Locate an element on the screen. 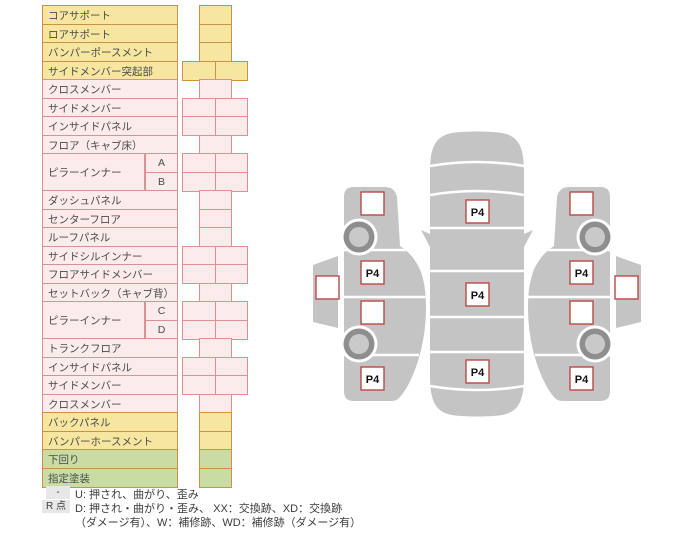  car-top-view is located at coordinates (477, 274).